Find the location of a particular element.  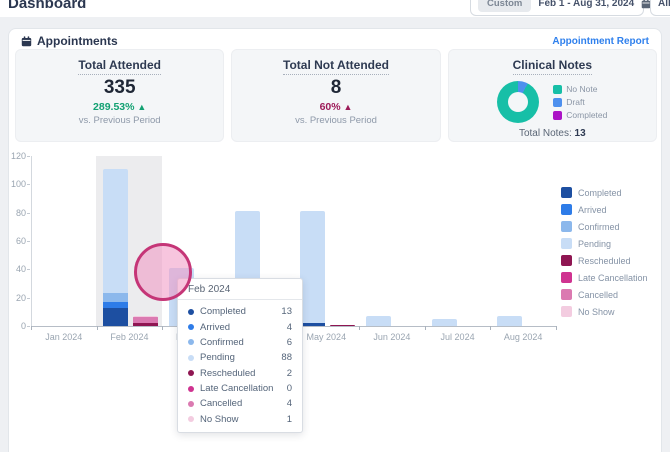

tooltip-series-label: Late Cancellation is located at coordinates (237, 389).